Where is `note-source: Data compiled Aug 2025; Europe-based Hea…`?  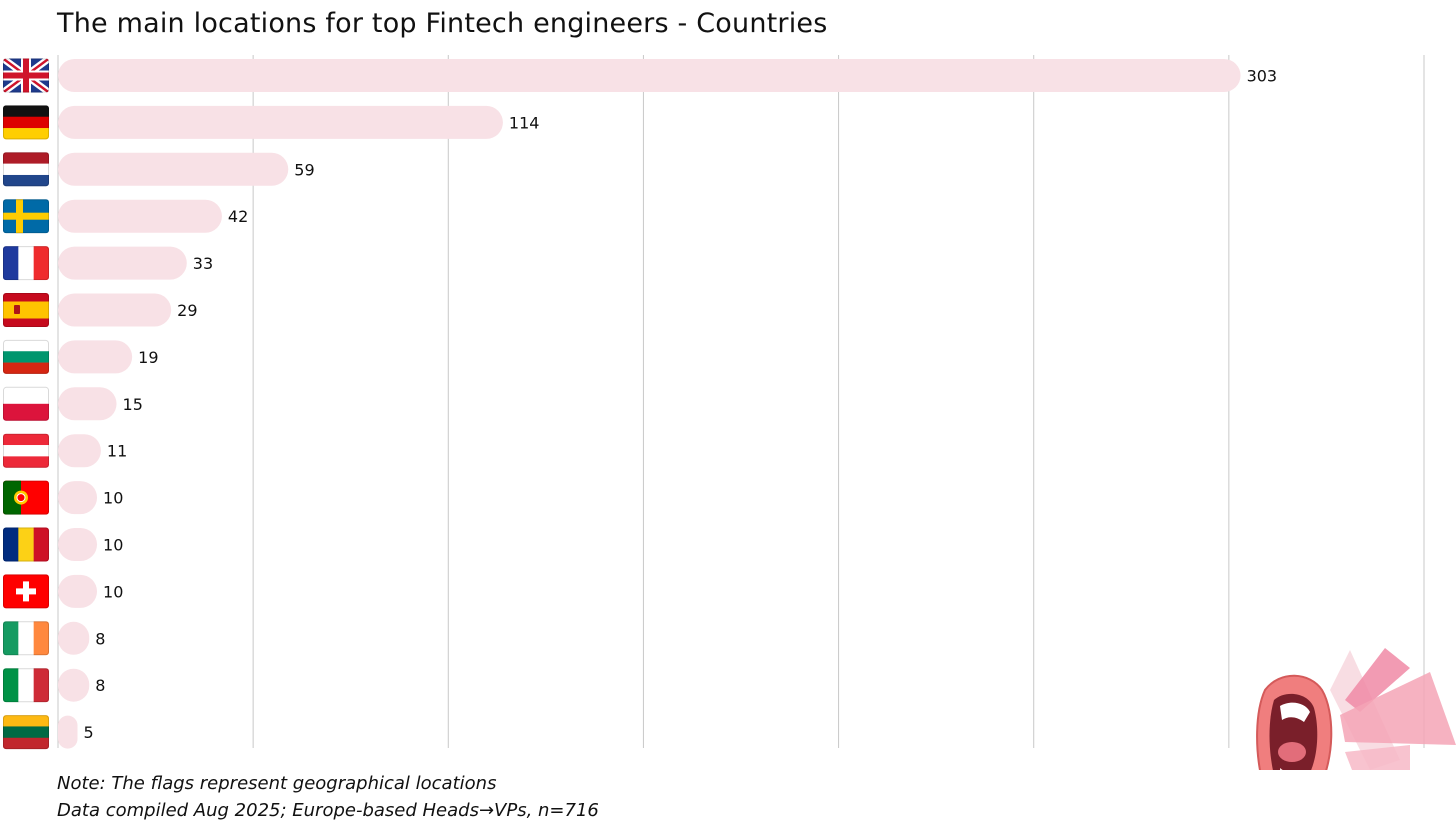
note-source: Data compiled Aug 2025; Europe-based Hea… is located at coordinates (328, 810).